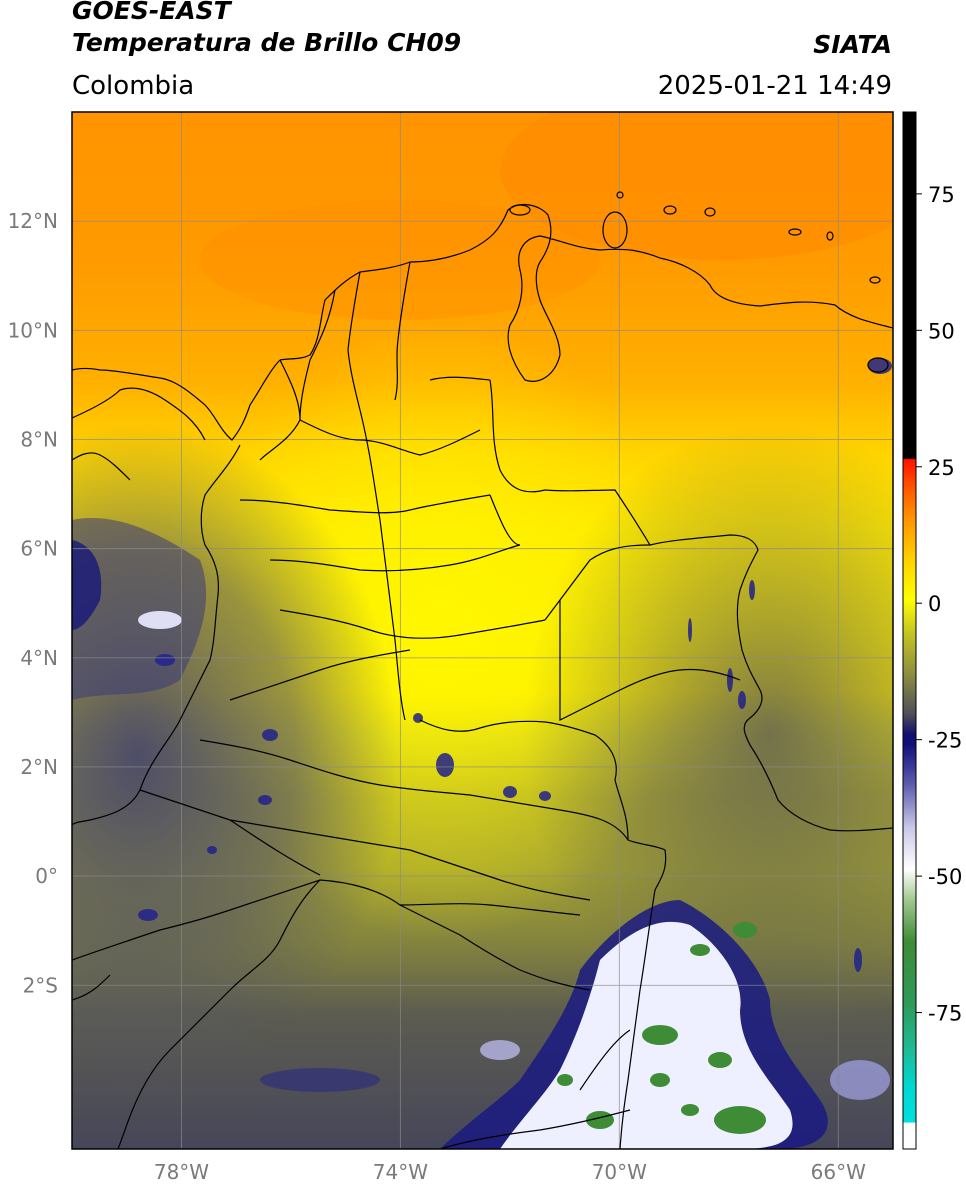 The width and height of the screenshot is (966, 1190). What do you see at coordinates (133, 86) in the screenshot?
I see `region-label: Colombia` at bounding box center [133, 86].